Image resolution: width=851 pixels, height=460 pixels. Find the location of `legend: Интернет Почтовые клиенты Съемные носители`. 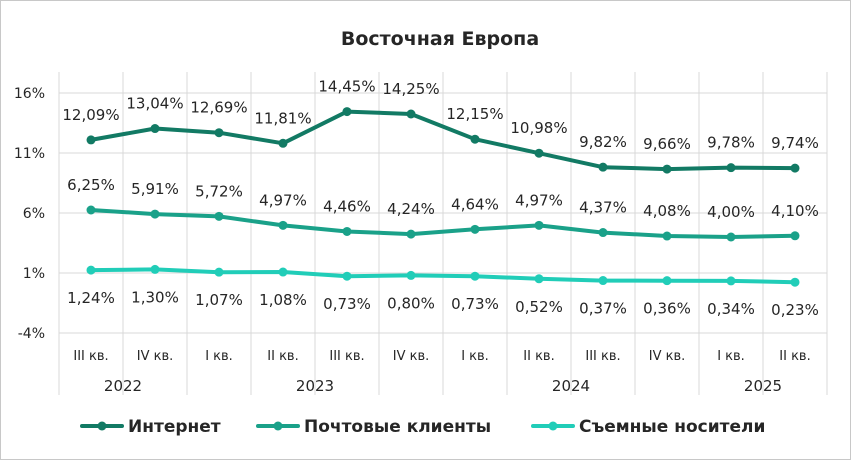

legend: Интернет Почтовые клиенты Съемные носители is located at coordinates (422, 427).